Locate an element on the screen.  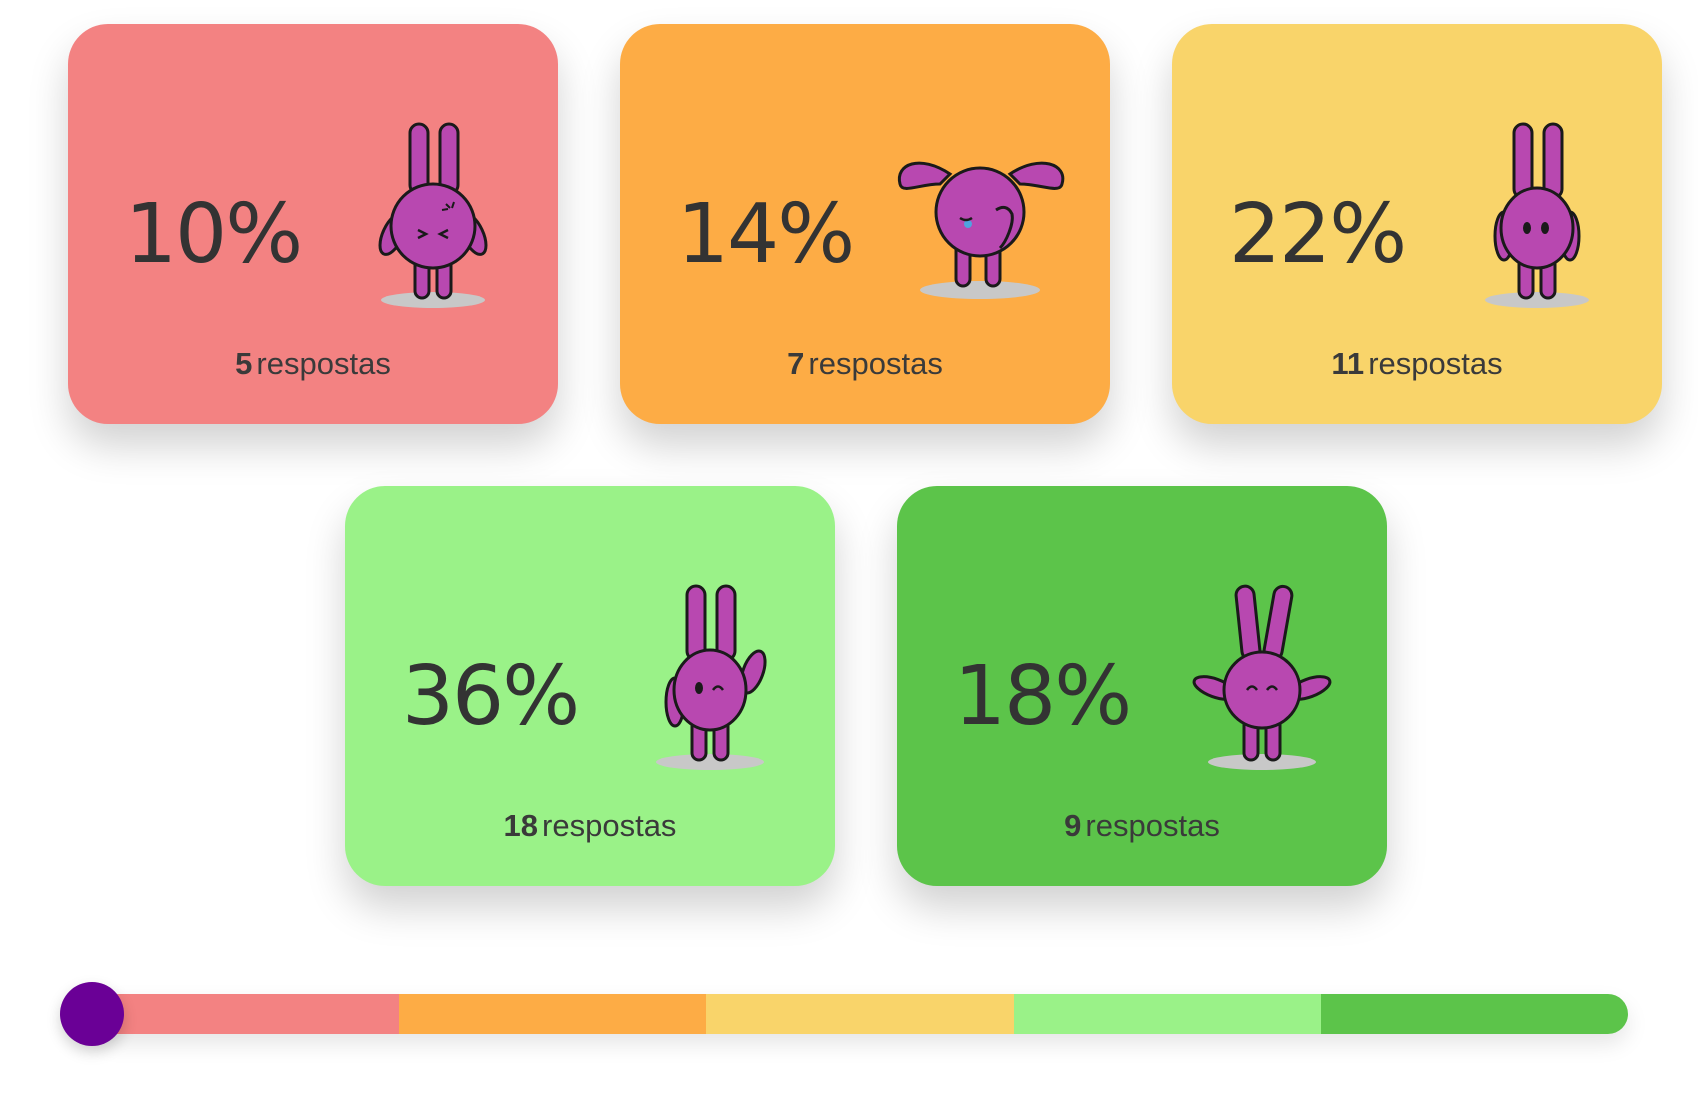
percentage-value: 10% is located at coordinates (213, 234).